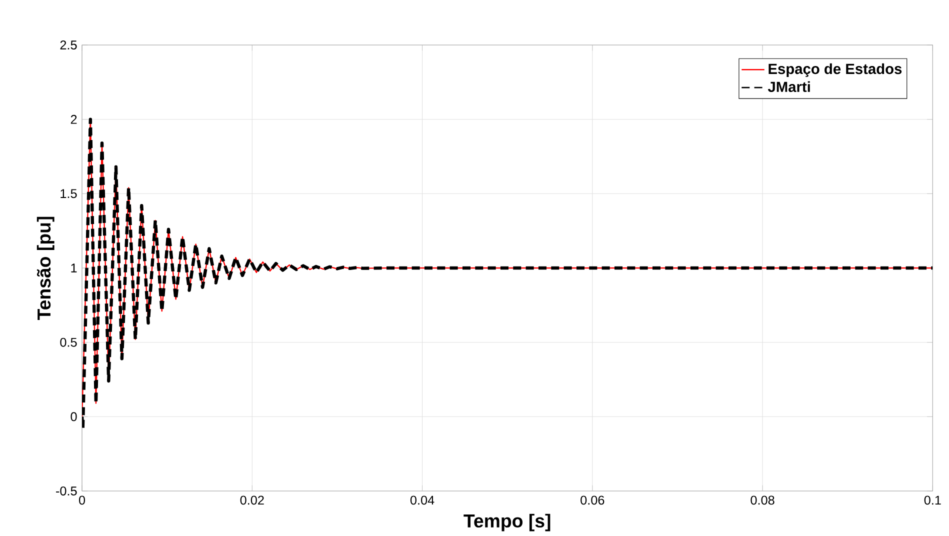 This screenshot has height=536, width=949. Describe the element at coordinates (66, 491) in the screenshot. I see `y-tick-label: -0.5` at that location.